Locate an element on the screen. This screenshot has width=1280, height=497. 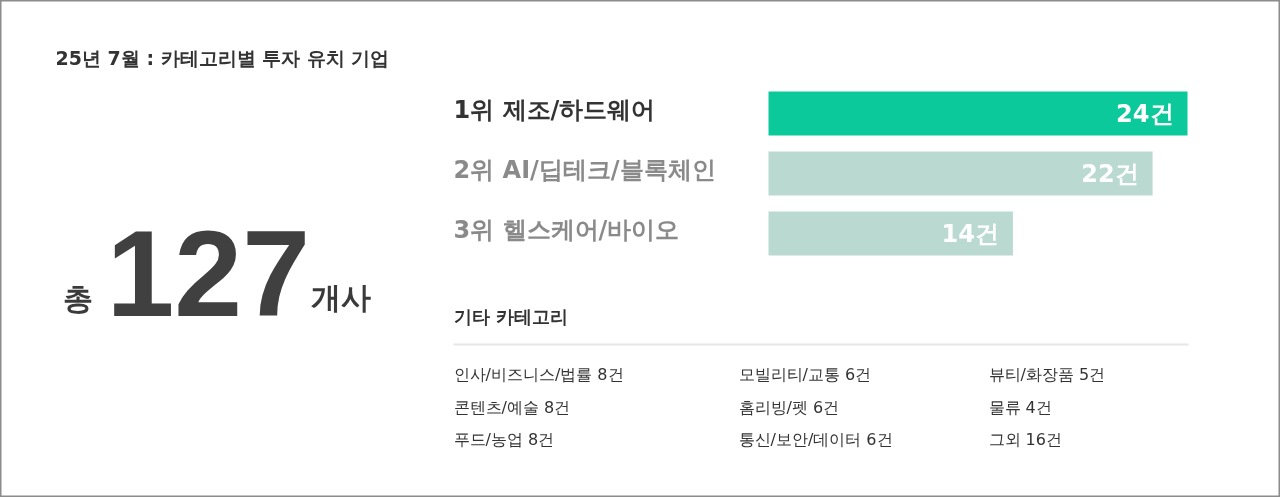
text: 푸드/농업 8건 is located at coordinates (504, 439).